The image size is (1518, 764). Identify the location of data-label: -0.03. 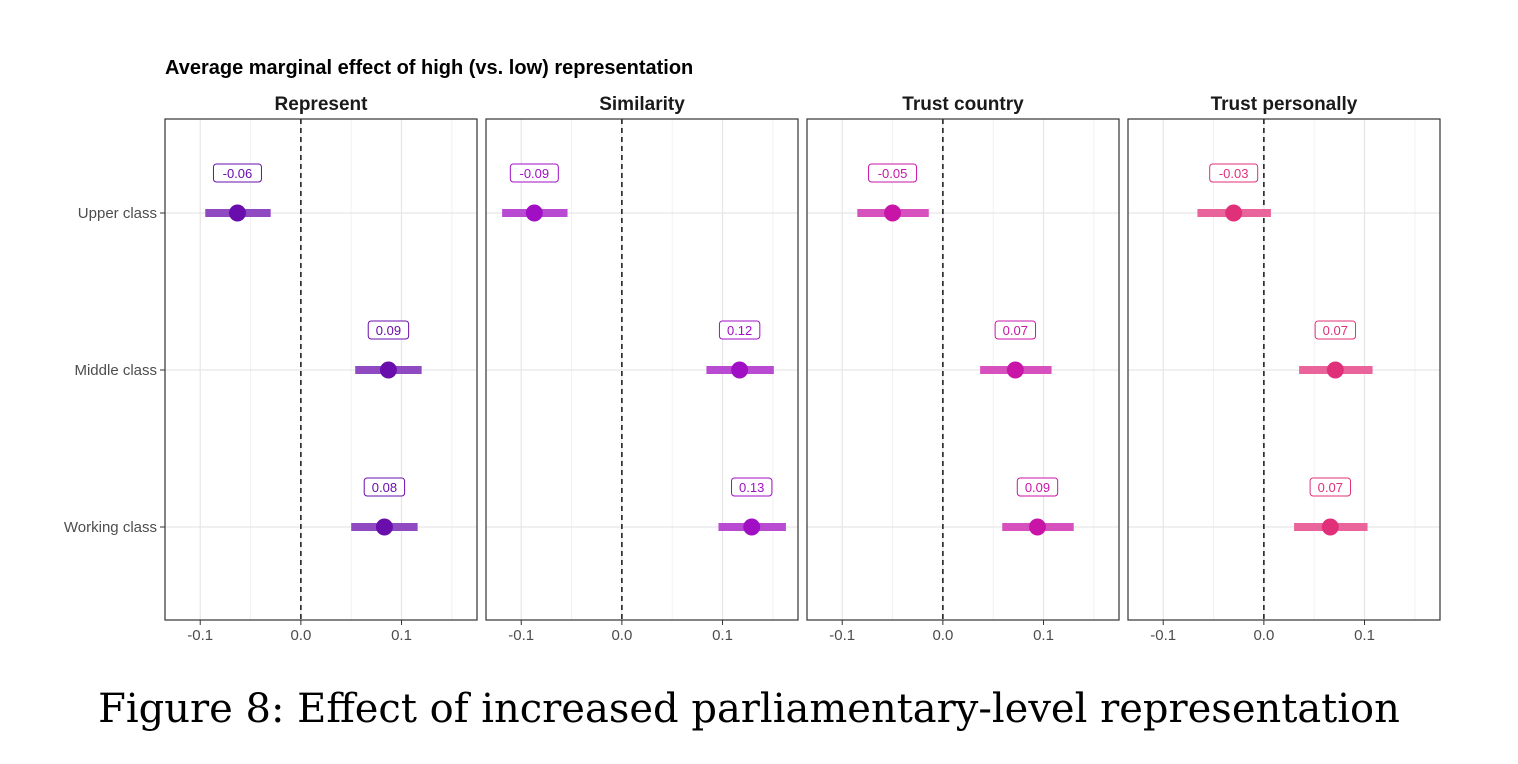
(1234, 173).